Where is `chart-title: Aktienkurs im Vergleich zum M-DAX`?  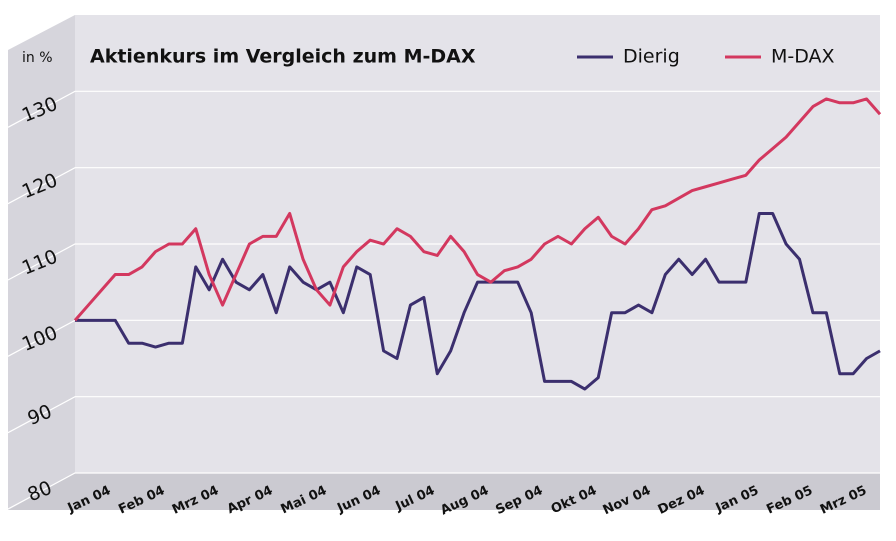
chart-title: Aktienkurs im Vergleich zum M-DAX is located at coordinates (283, 57).